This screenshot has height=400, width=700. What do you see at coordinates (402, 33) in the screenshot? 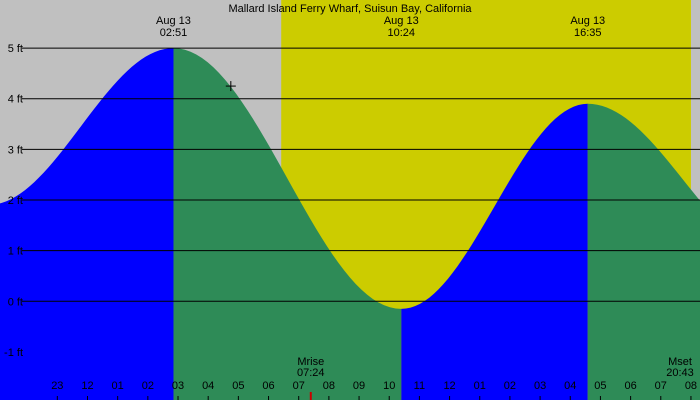
I see `extreme-time-label: 10:24` at bounding box center [402, 33].